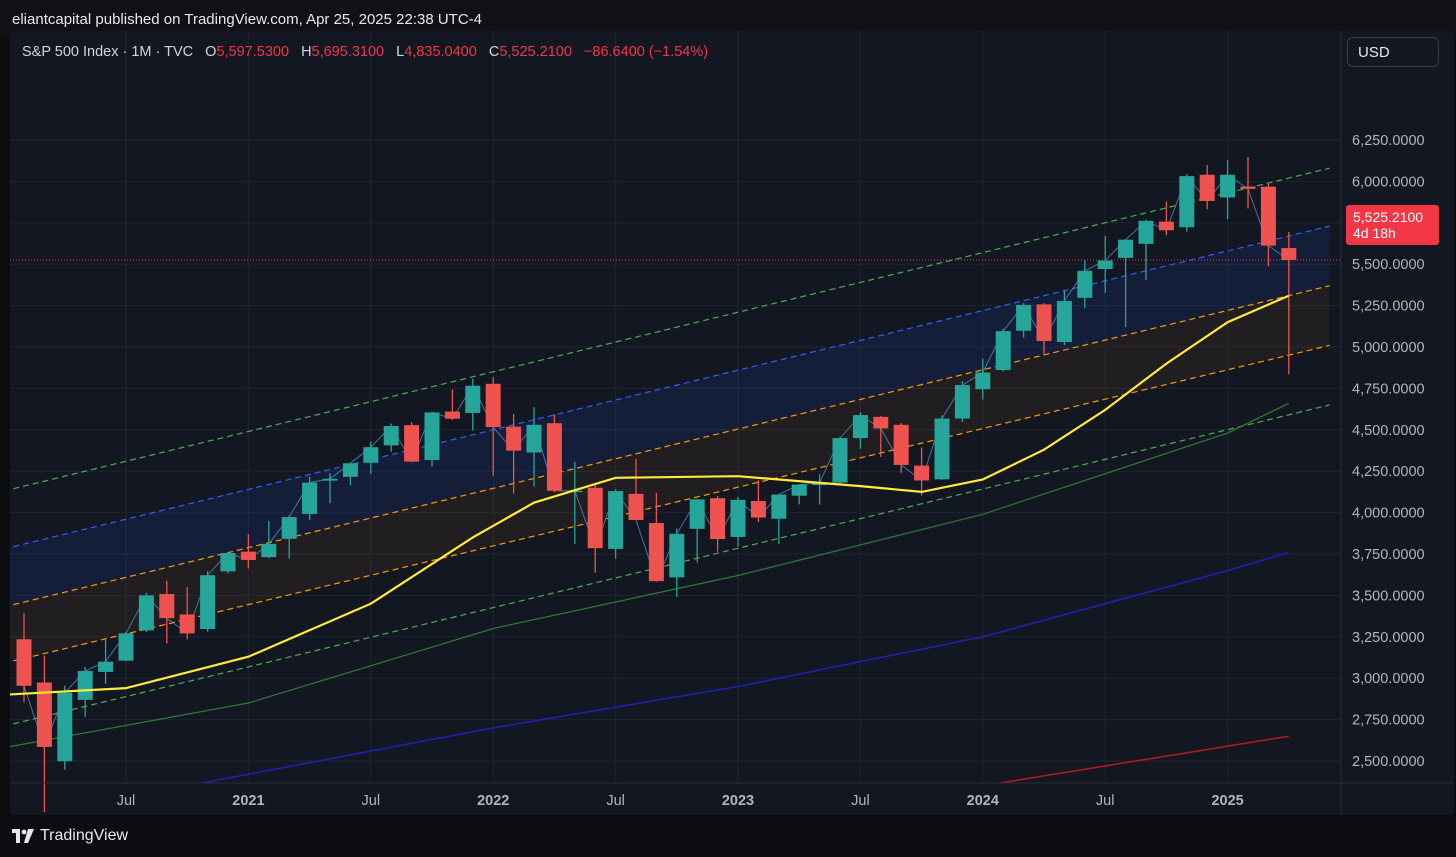 The width and height of the screenshot is (1456, 857). What do you see at coordinates (1388, 555) in the screenshot?
I see `y-tick-label: 3,750.0000` at bounding box center [1388, 555].